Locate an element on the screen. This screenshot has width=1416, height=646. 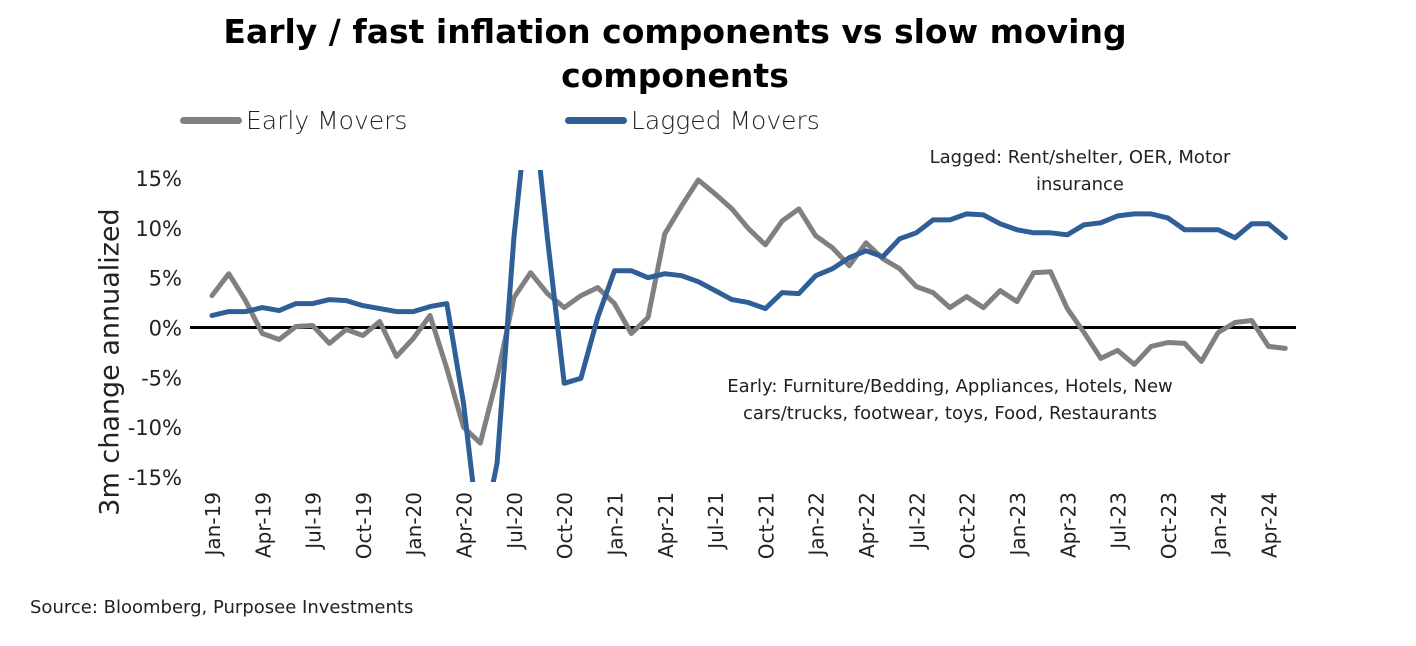
legend: Early Movers Lagged Movers is located at coordinates (560, 120).